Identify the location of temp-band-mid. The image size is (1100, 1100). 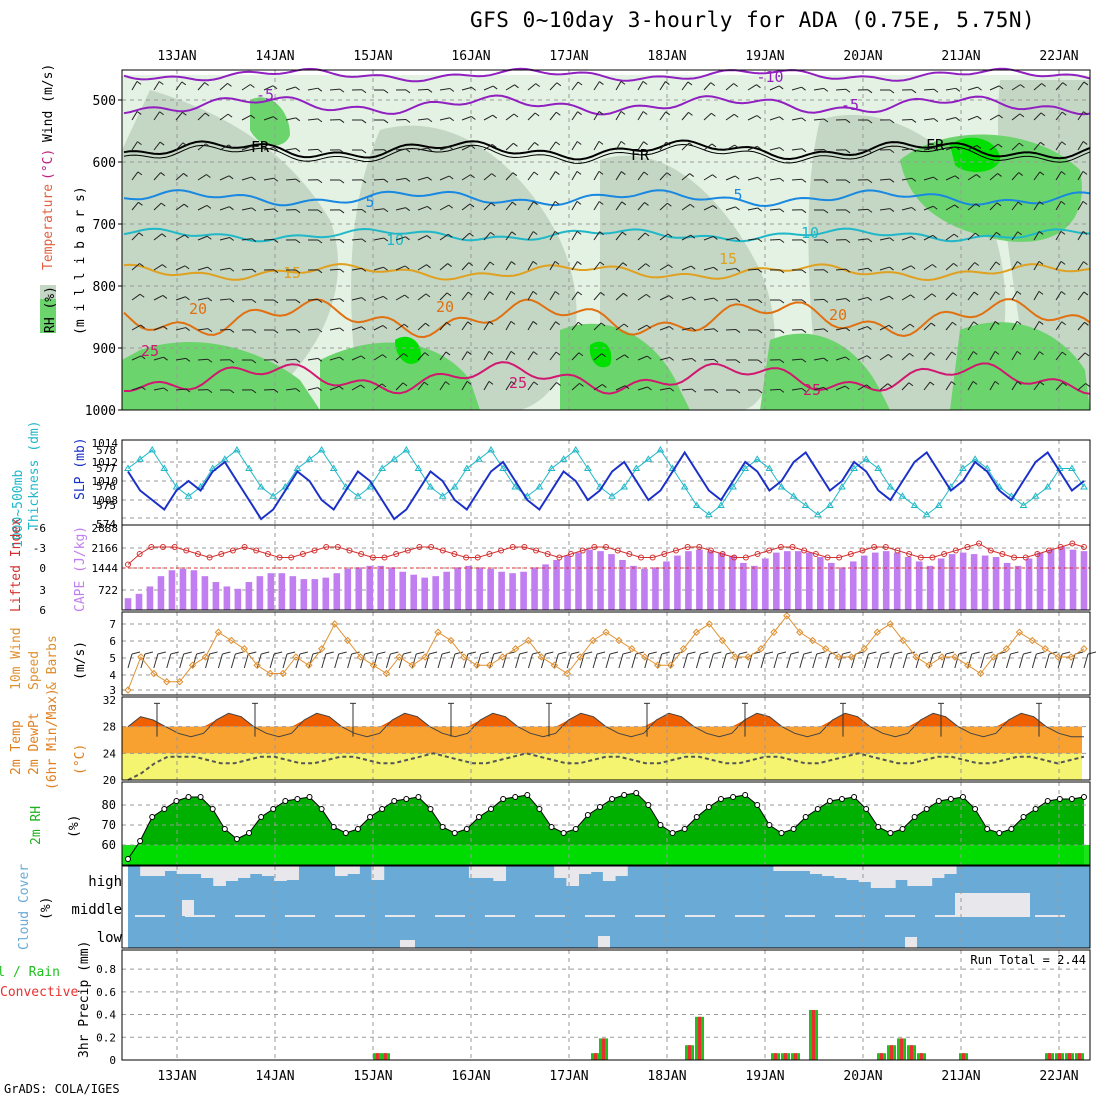
(602, 740).